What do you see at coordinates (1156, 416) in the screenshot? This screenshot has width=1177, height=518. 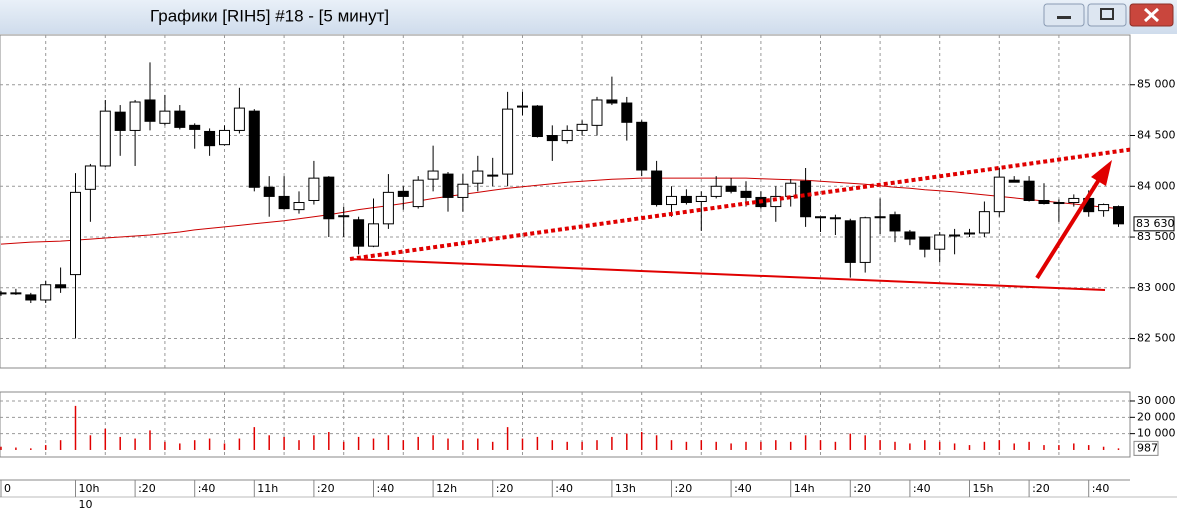 I see `volume-tick-label: 20 000` at bounding box center [1156, 416].